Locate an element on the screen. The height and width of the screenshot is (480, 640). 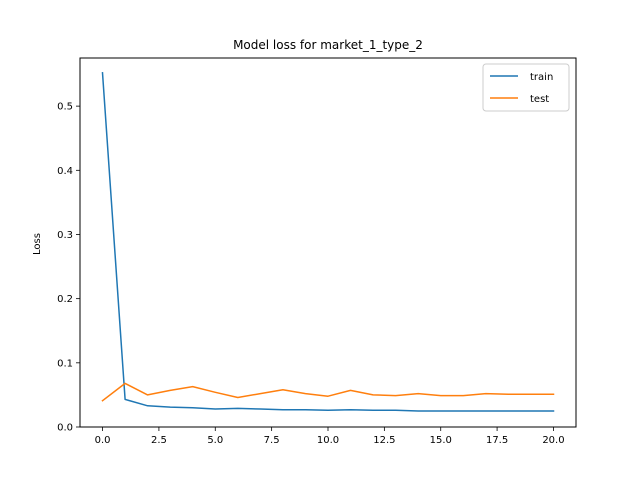
x-axis: 0.0 2.5 5.0 7.5 10.0 12.5 15.0 17.5 20.0 is located at coordinates (330, 436).